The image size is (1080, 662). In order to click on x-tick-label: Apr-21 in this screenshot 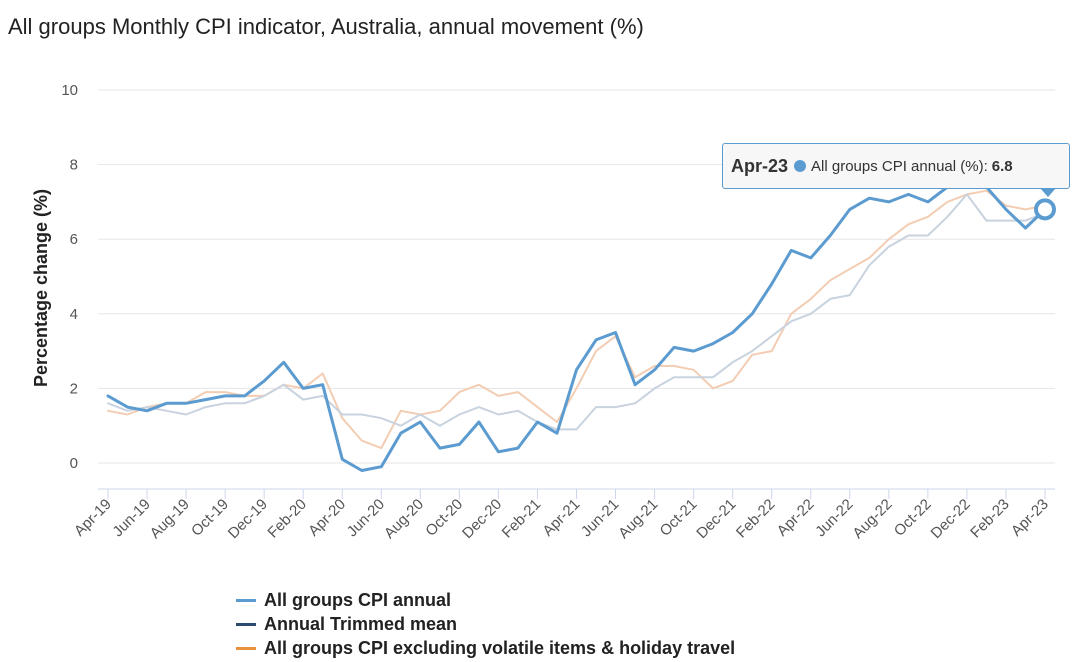, I will do `click(561, 518)`.